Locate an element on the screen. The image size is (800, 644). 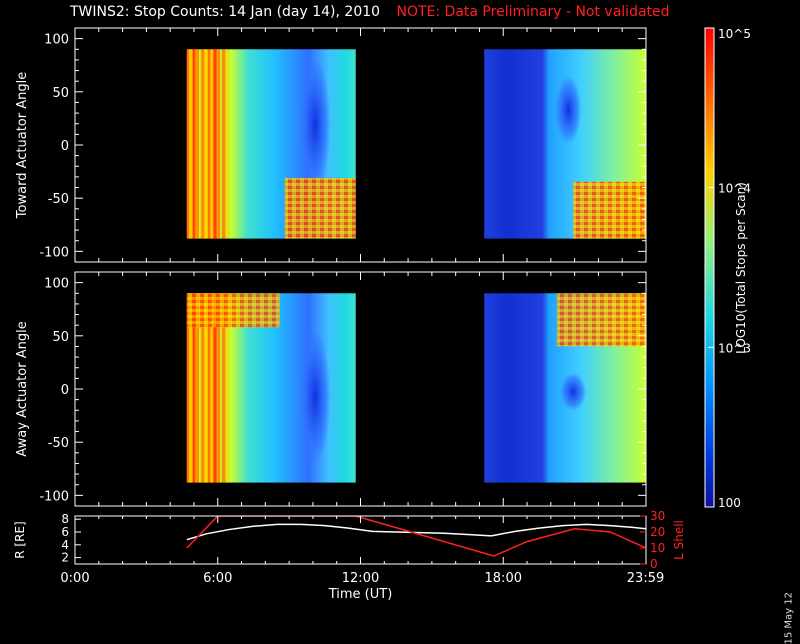
y-tick-label: 2 is located at coordinates (65, 558).